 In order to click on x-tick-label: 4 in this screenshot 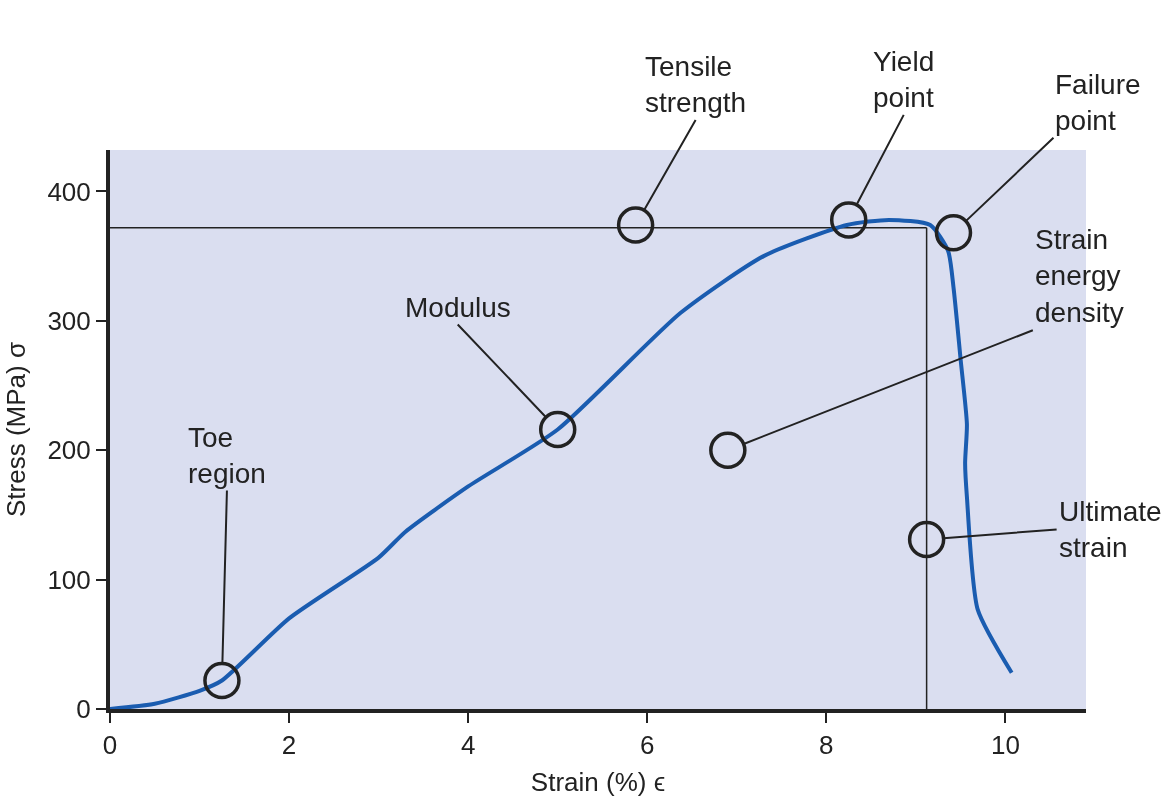, I will do `click(468, 745)`.